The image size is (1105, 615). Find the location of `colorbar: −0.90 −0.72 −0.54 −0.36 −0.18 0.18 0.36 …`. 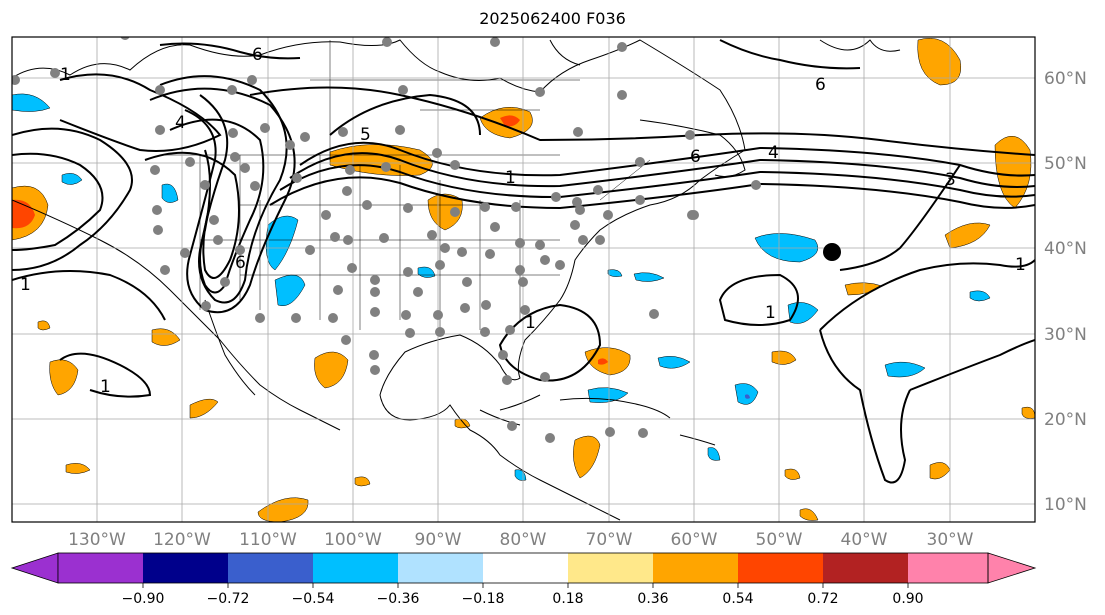

colorbar: −0.90 −0.72 −0.54 −0.36 −0.18 0.18 0.36 … is located at coordinates (523, 579).